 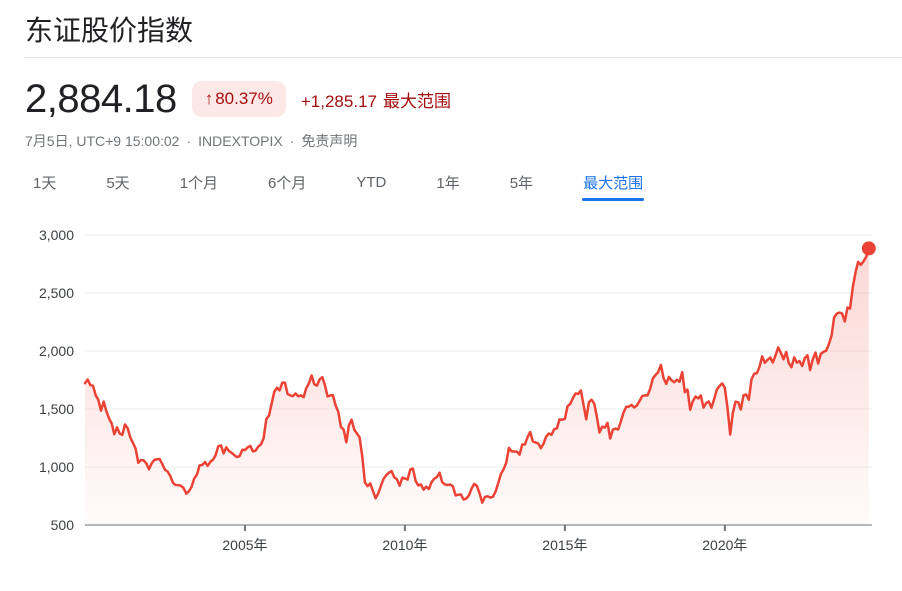 What do you see at coordinates (56, 293) in the screenshot?
I see `svg-text: 2,500` at bounding box center [56, 293].